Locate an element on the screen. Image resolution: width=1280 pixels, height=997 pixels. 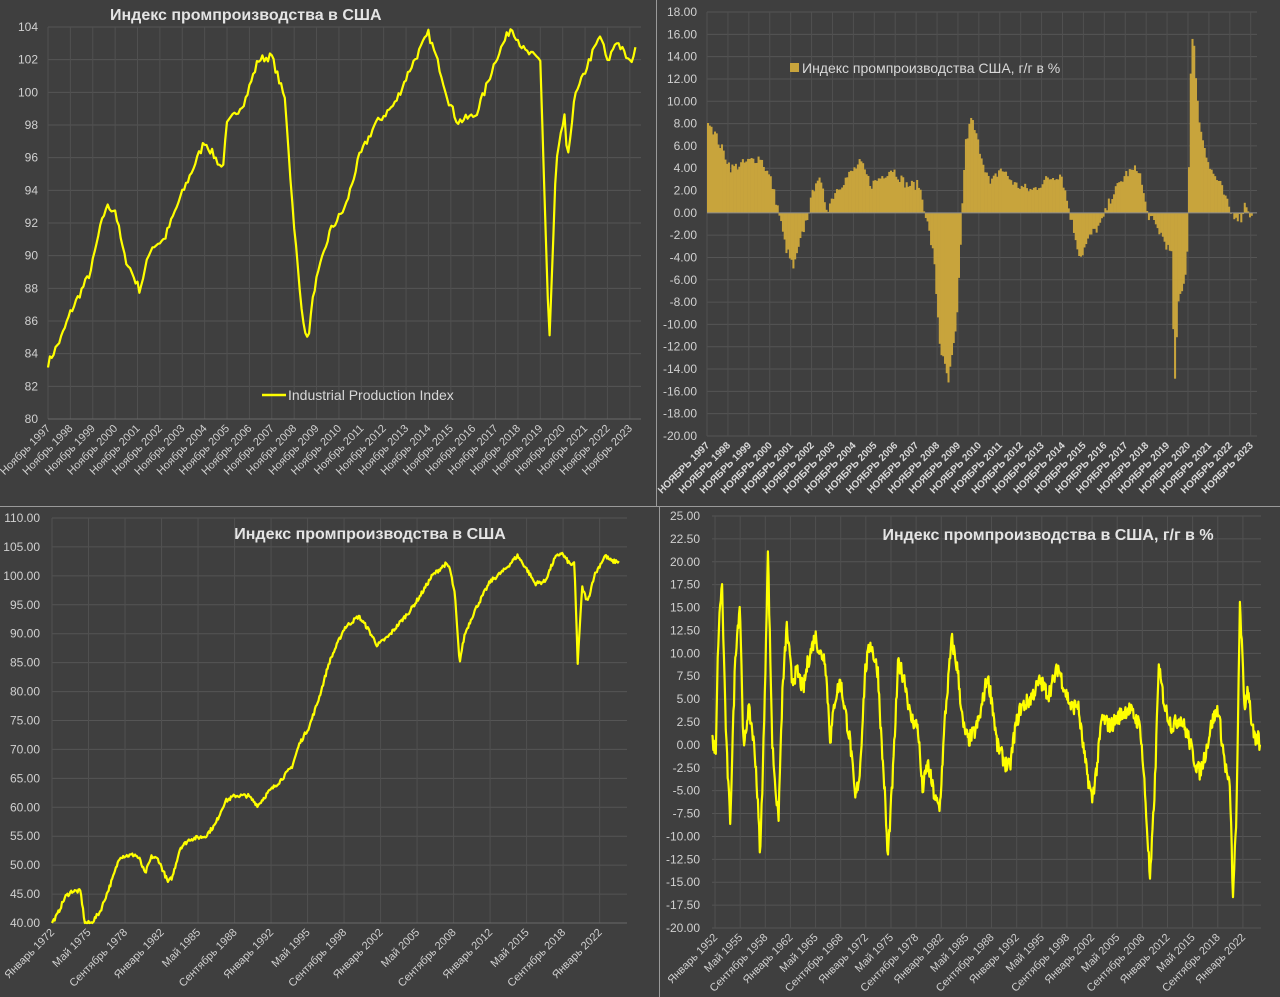
y-tick-label: 40.00 is located at coordinates (25, 923).